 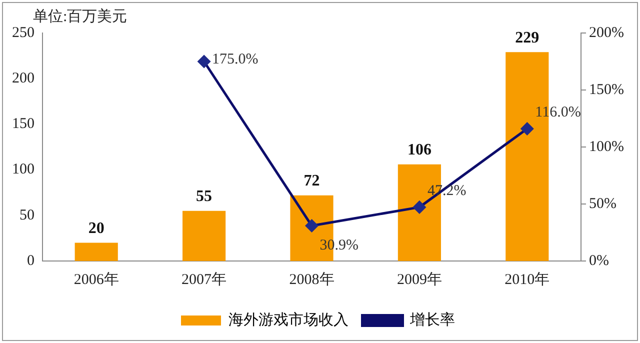 I want to click on y2-tick-label: 0%, so click(x=599, y=260).